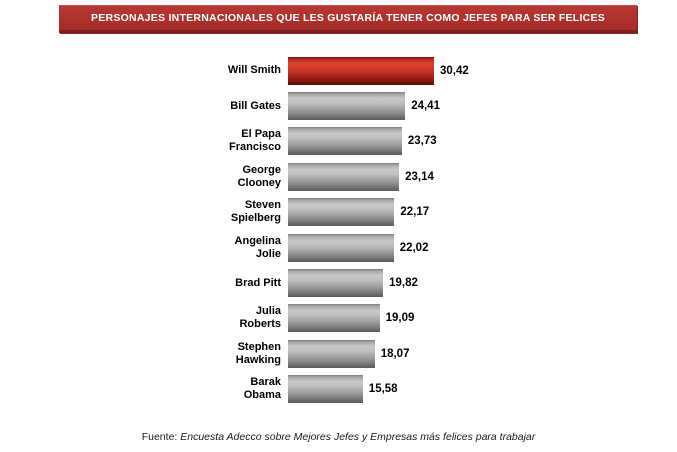 The image size is (677, 452). What do you see at coordinates (161, 437) in the screenshot?
I see `source-prefix: Fuente:` at bounding box center [161, 437].